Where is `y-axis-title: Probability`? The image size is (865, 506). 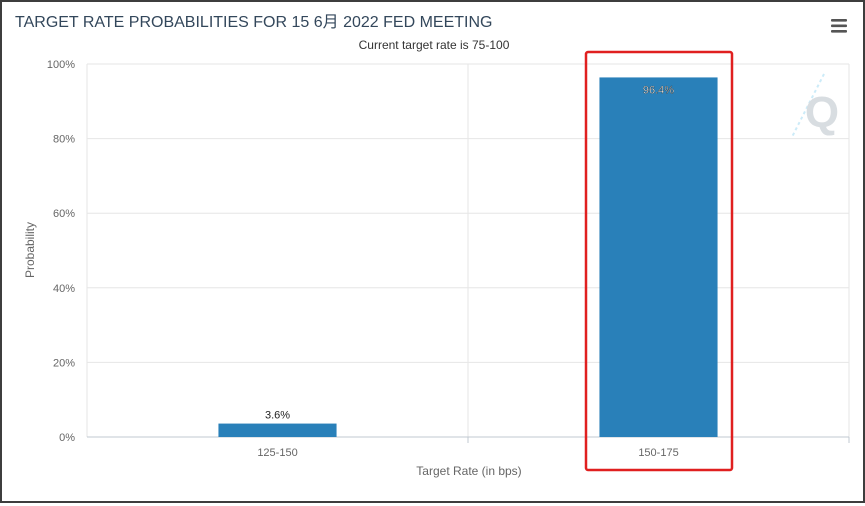
y-axis-title: Probability is located at coordinates (30, 250).